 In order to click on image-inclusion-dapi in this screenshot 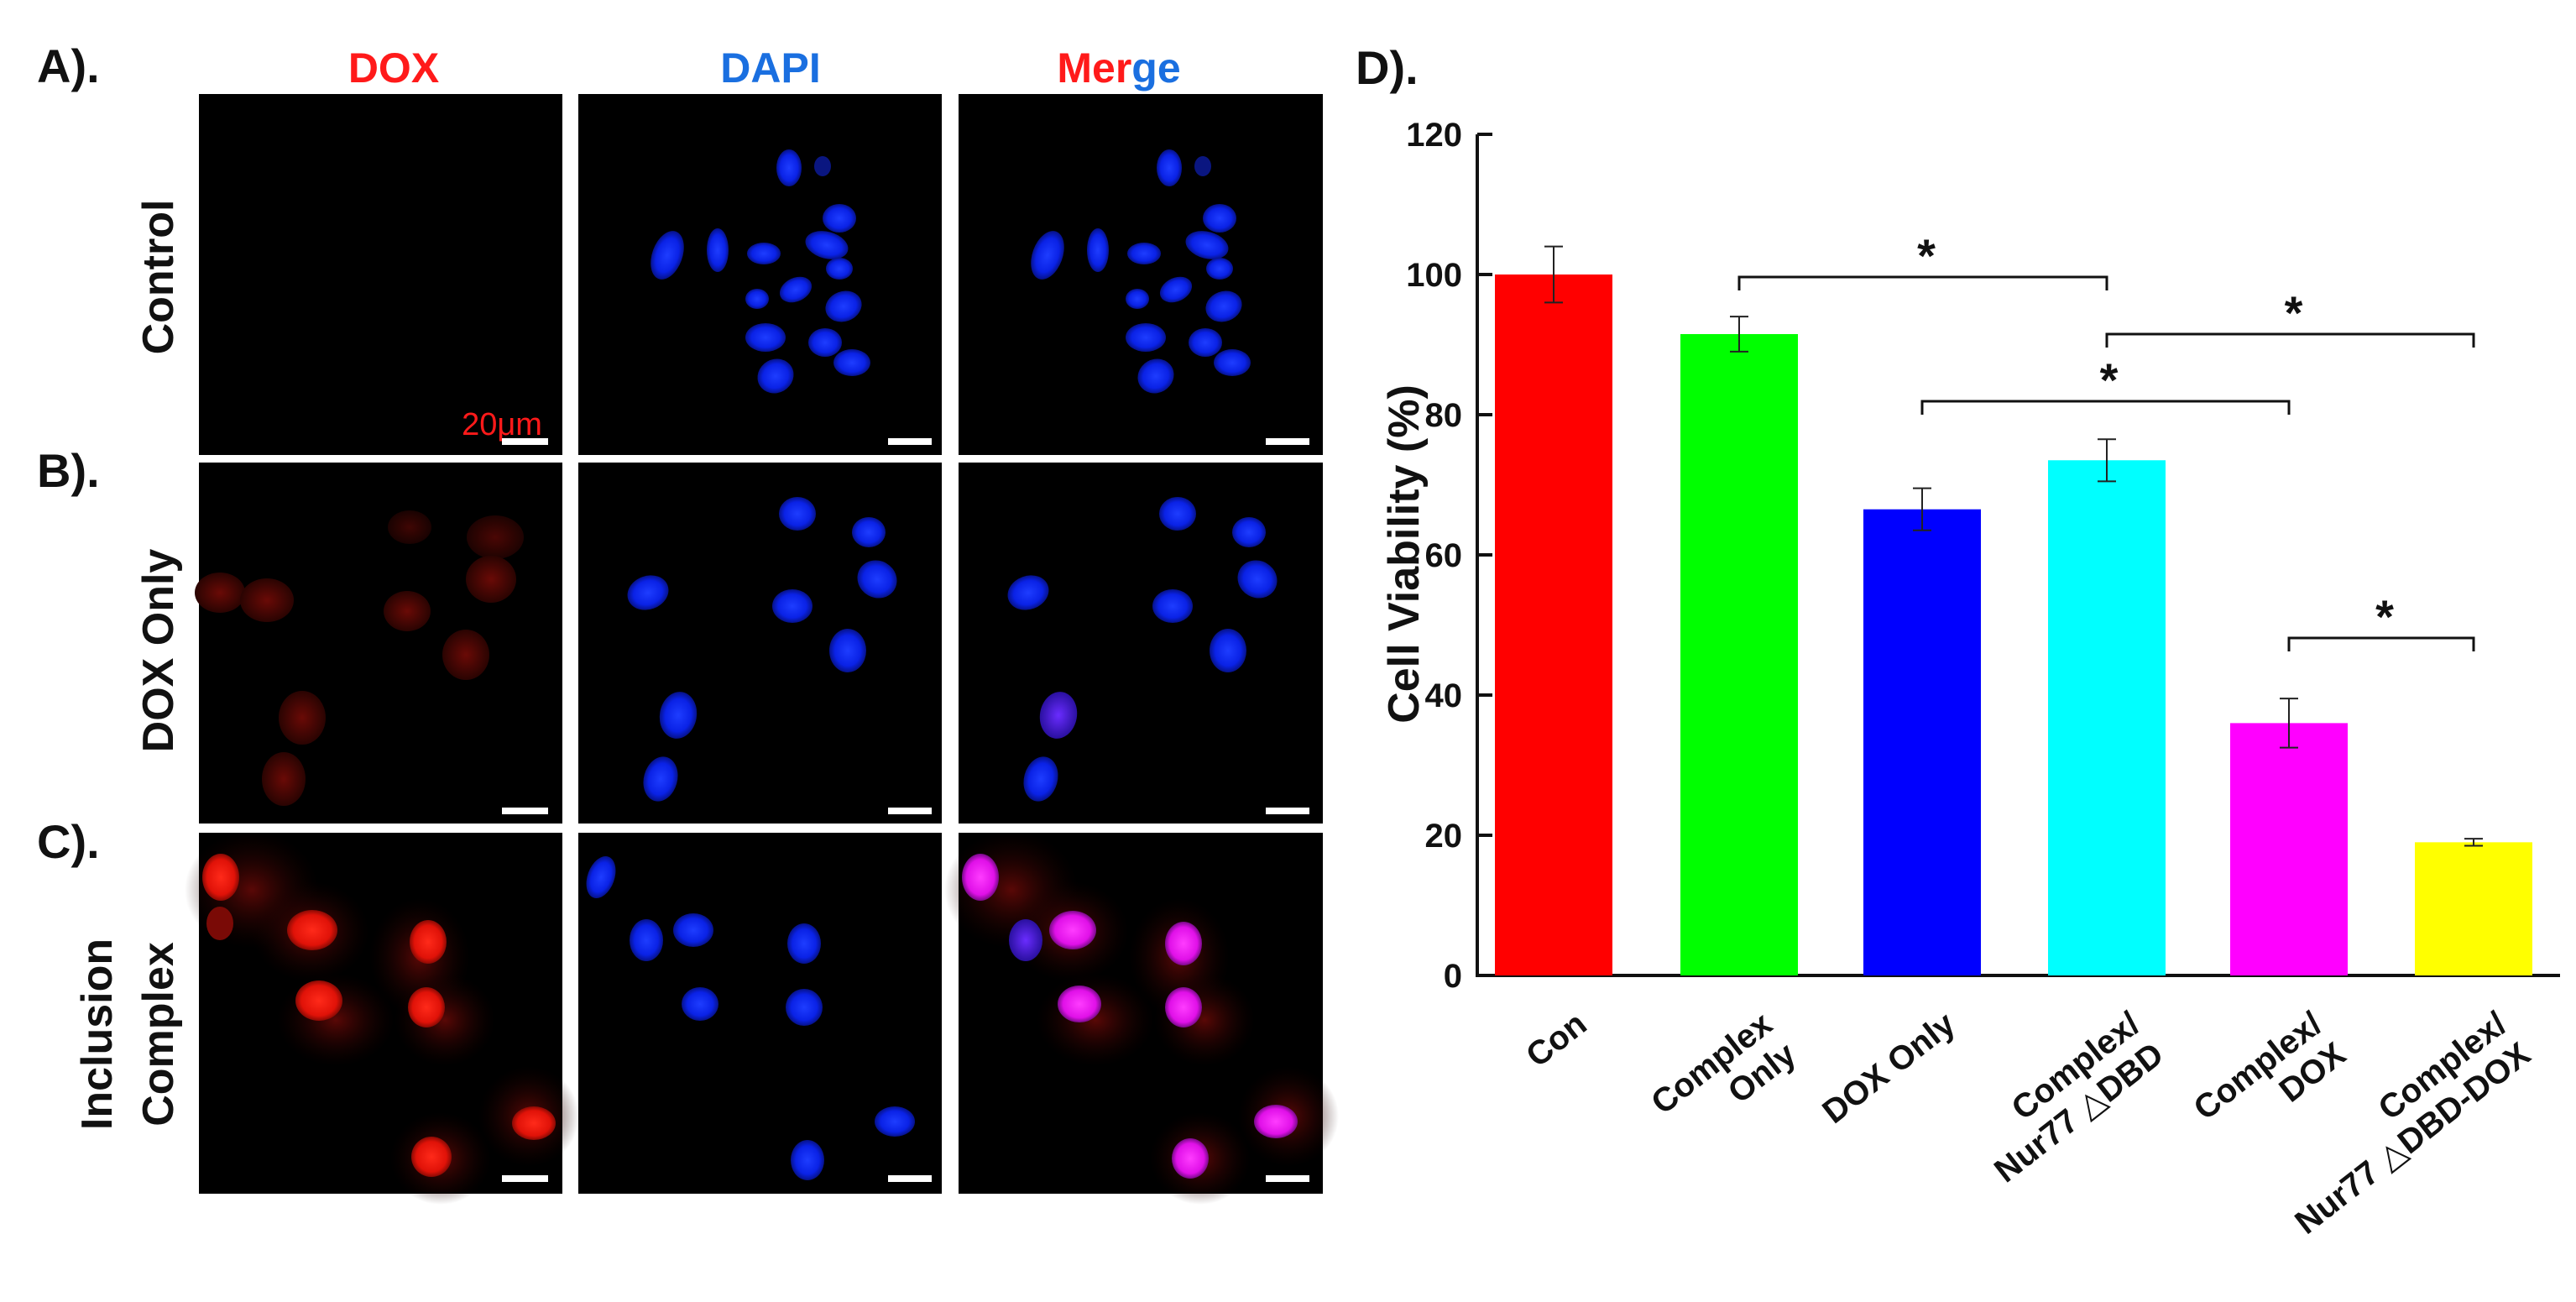, I will do `click(760, 1013)`.